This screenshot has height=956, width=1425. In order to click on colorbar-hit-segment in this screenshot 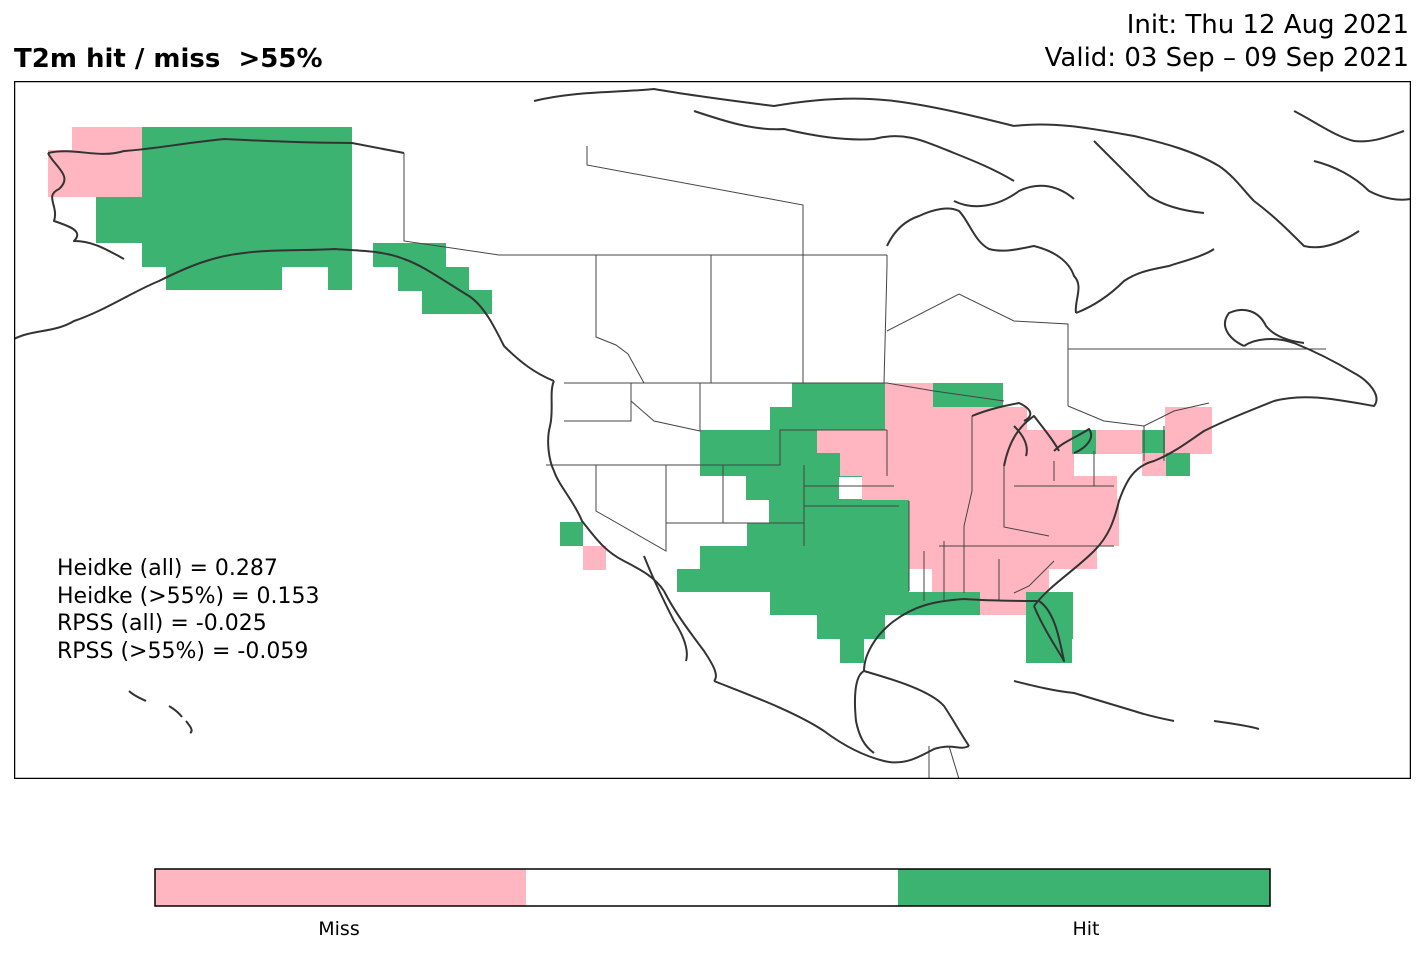, I will do `click(1084, 887)`.